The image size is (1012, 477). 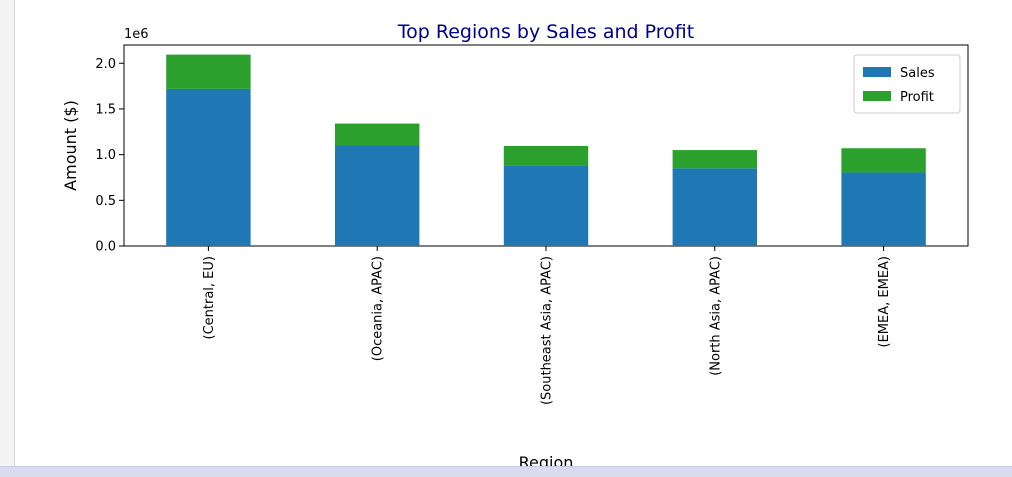 What do you see at coordinates (209, 297) in the screenshot?
I see `x-tick-label: (Central, EU)` at bounding box center [209, 297].